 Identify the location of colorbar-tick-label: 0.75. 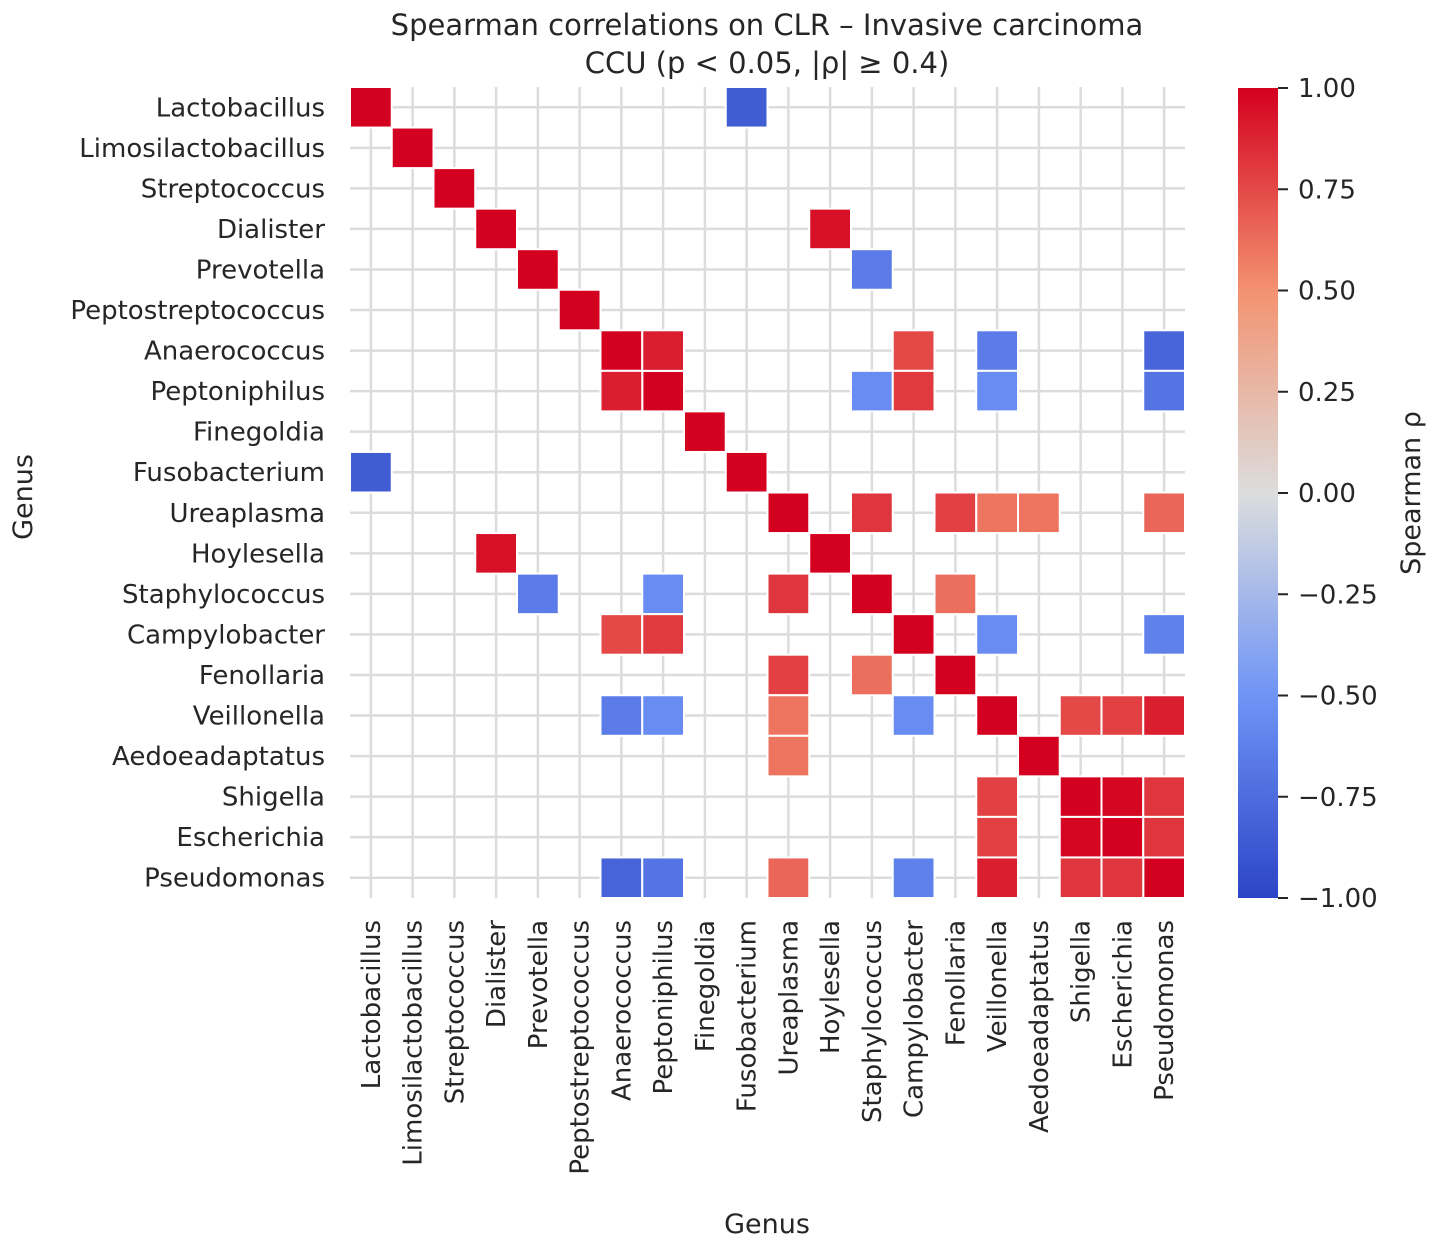
(1327, 190).